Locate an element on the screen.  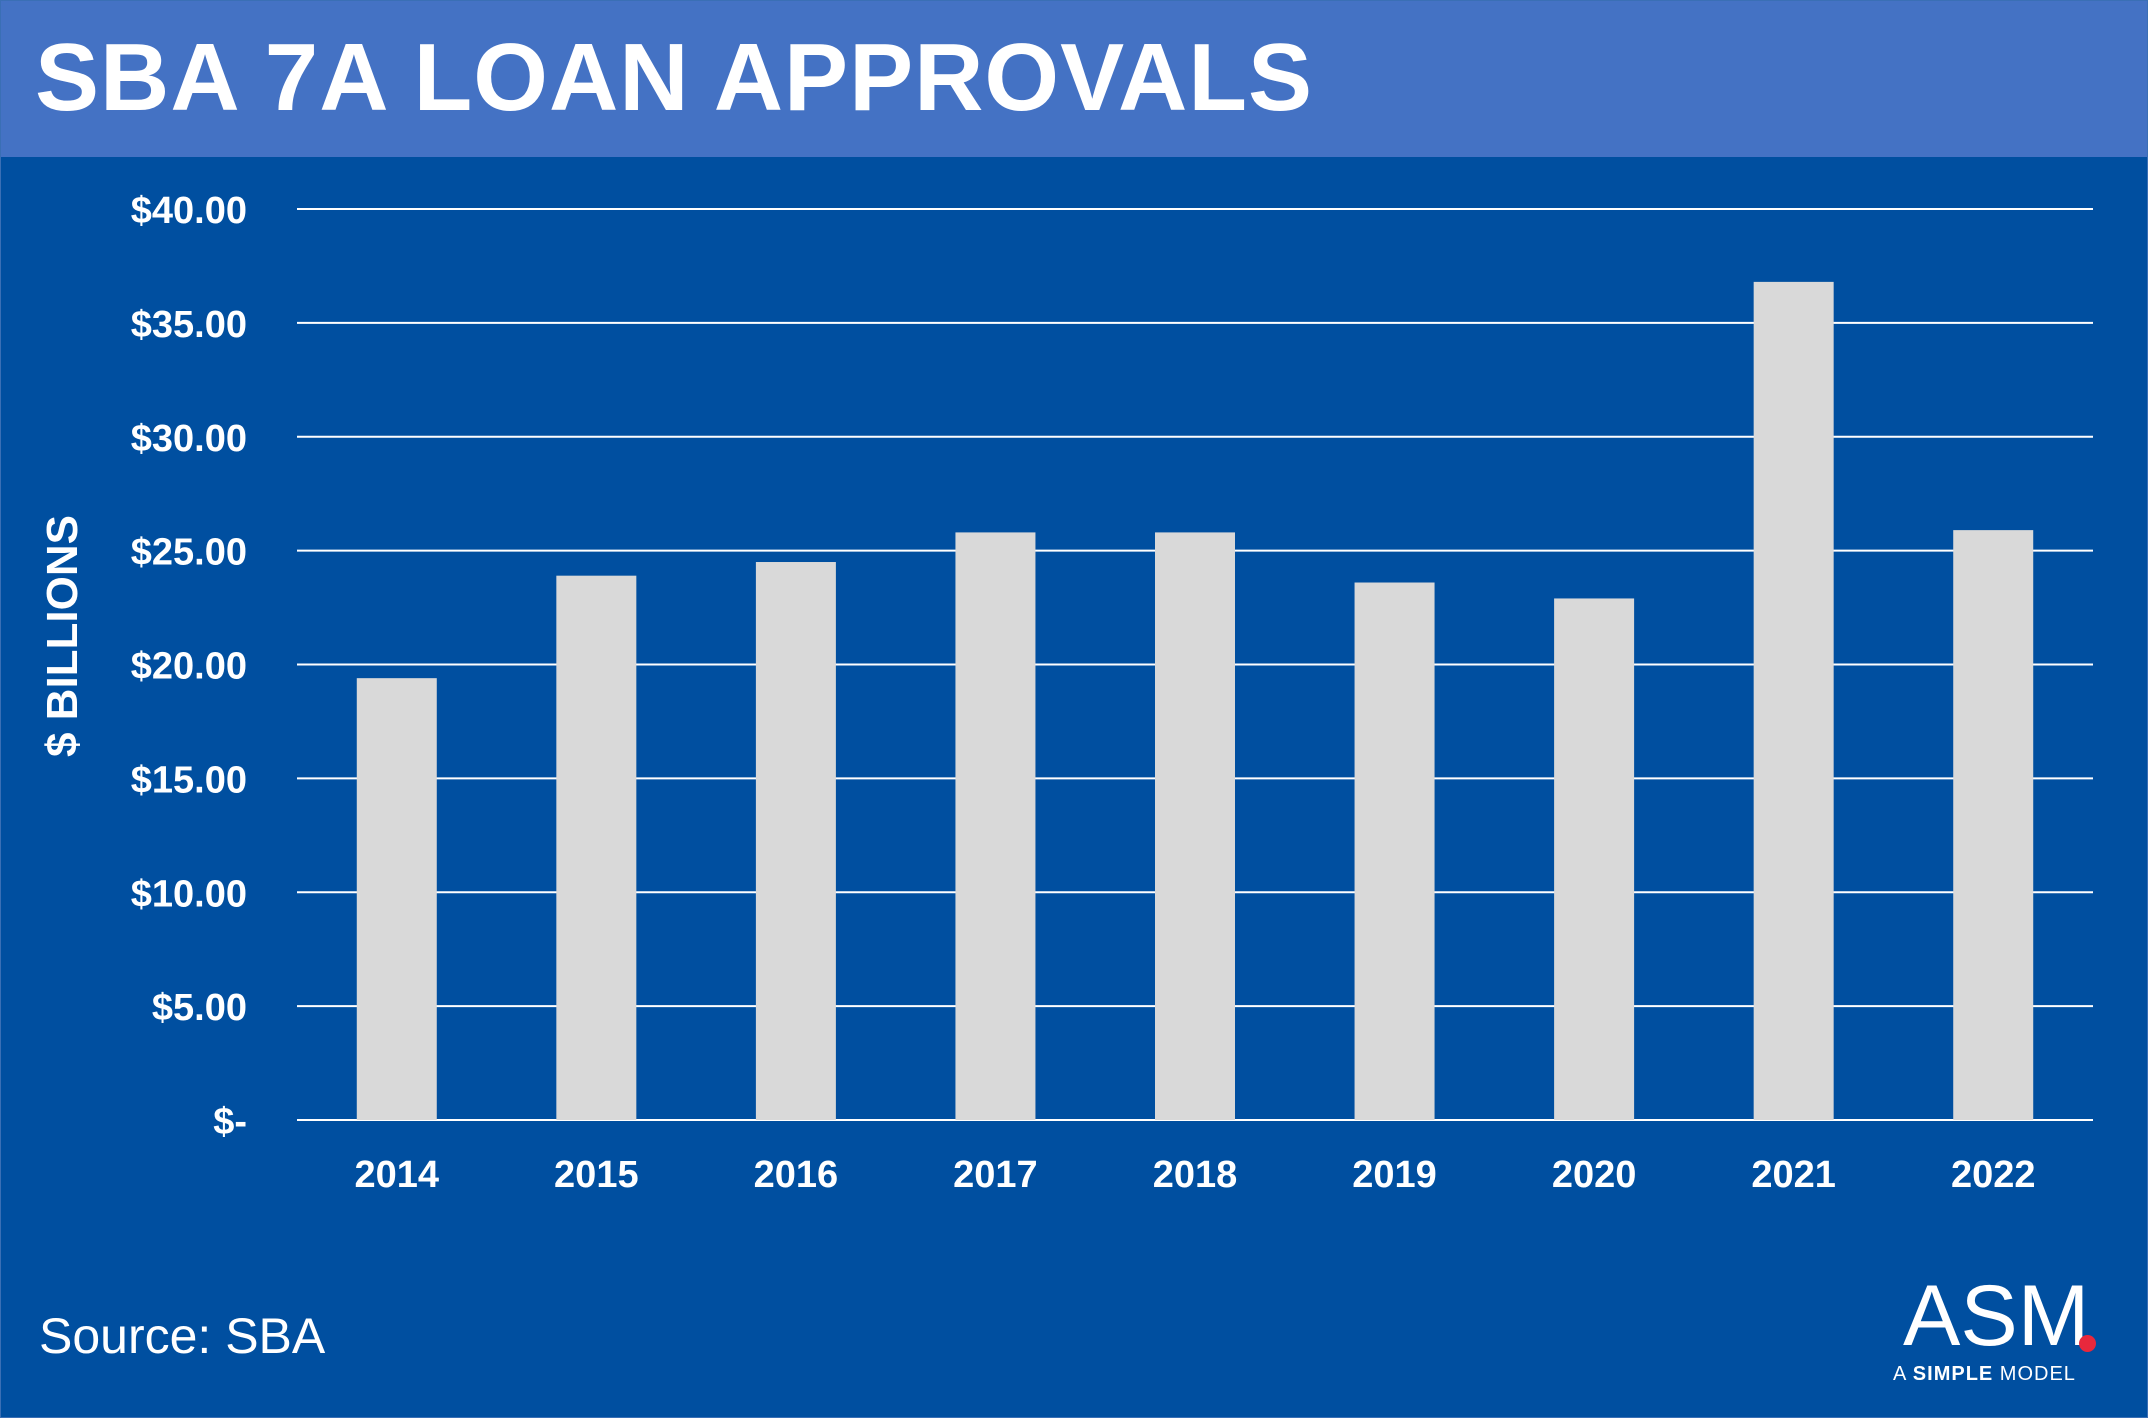
y-tick-label: $10.00 is located at coordinates (189, 894).